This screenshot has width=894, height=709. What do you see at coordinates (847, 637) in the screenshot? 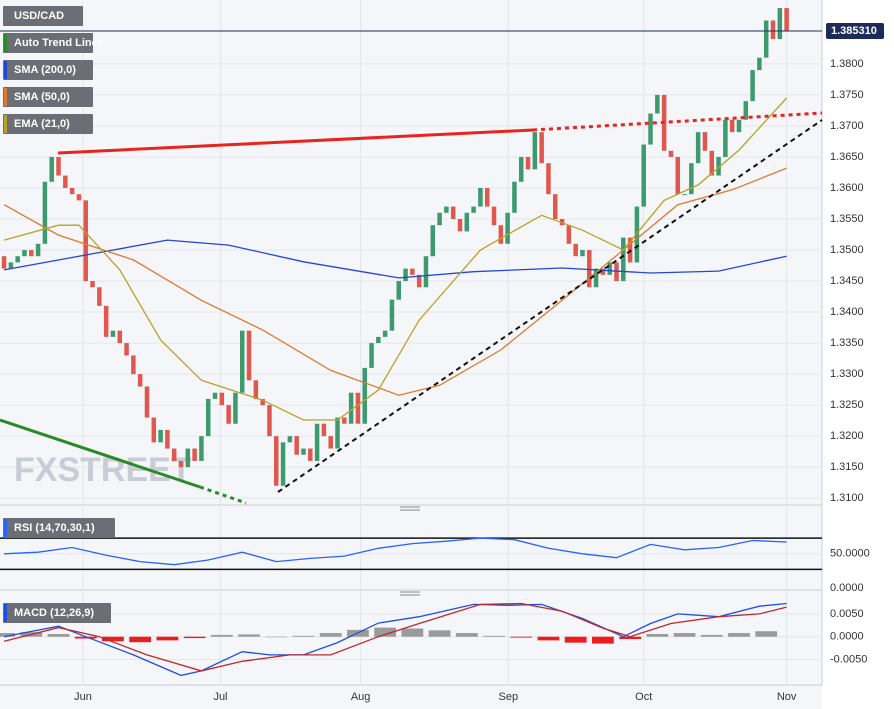
I see `y-tick-label: 0.0000` at bounding box center [847, 637].